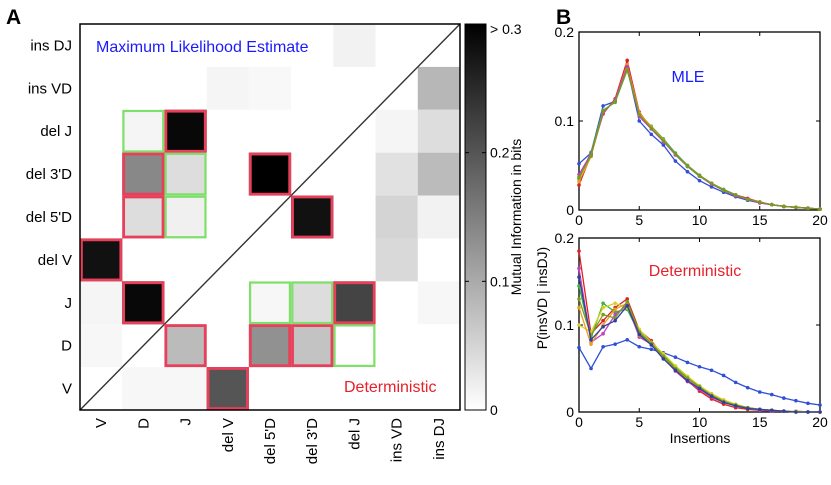 The height and width of the screenshot is (485, 831). I want to click on det-plot-x-tick-label: 5, so click(639, 422).